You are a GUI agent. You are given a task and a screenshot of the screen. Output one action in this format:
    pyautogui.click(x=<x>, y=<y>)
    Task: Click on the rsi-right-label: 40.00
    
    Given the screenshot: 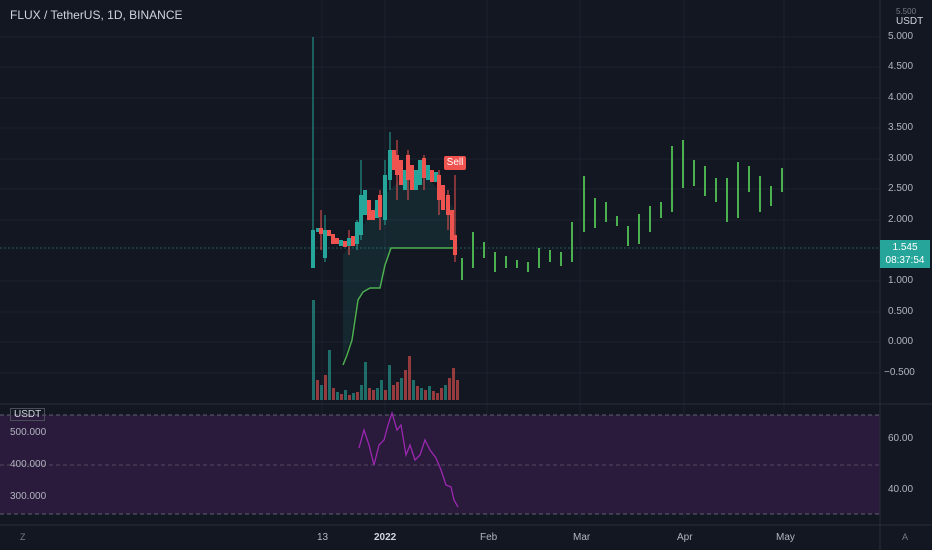 What is the action you would take?
    pyautogui.click(x=901, y=489)
    